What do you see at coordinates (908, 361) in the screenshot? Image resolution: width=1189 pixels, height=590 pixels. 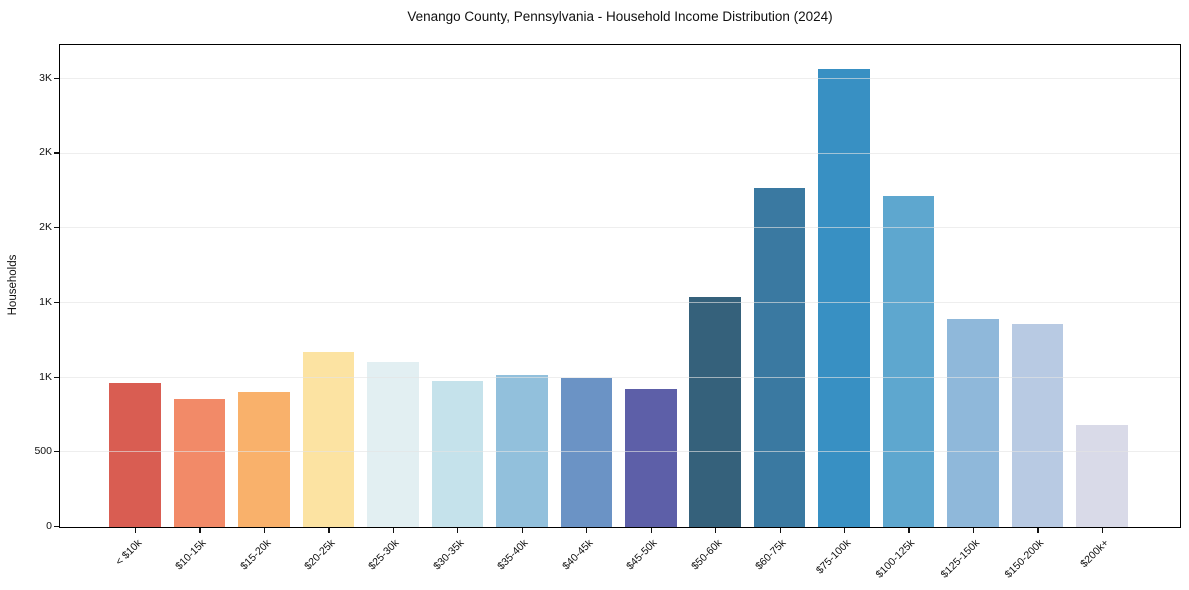 I see `bar-100-125k` at bounding box center [908, 361].